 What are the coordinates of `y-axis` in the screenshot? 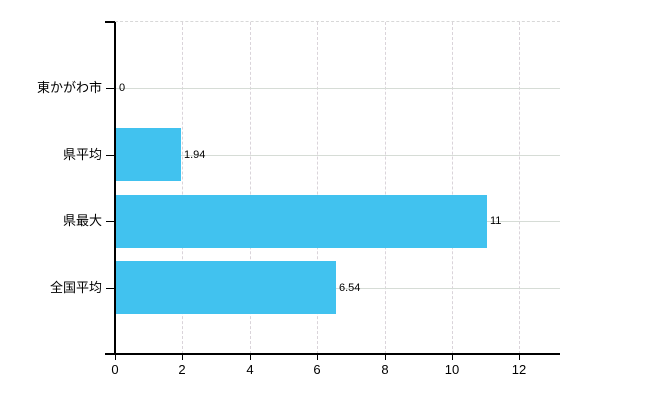 It's located at (115, 188).